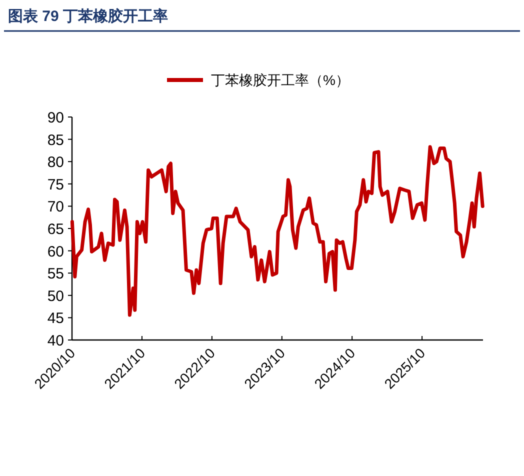 This screenshot has height=476, width=524. What do you see at coordinates (280, 80) in the screenshot?
I see `legend-label: 丁苯橡胶开工率（%）` at bounding box center [280, 80].